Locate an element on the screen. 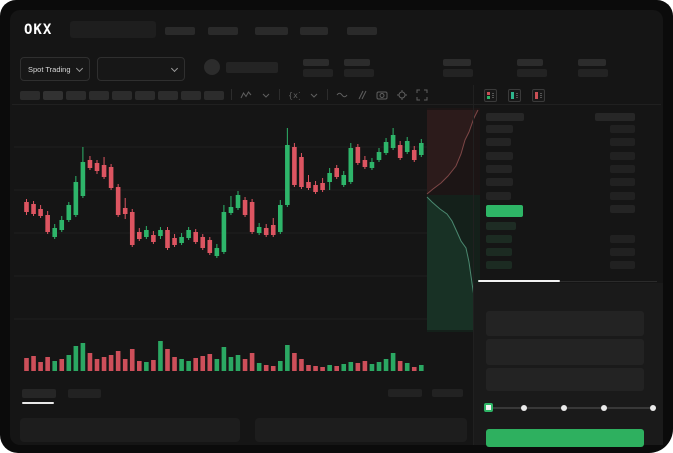 The width and height of the screenshot is (673, 453). snapshot-camera-icon is located at coordinates (381, 94).